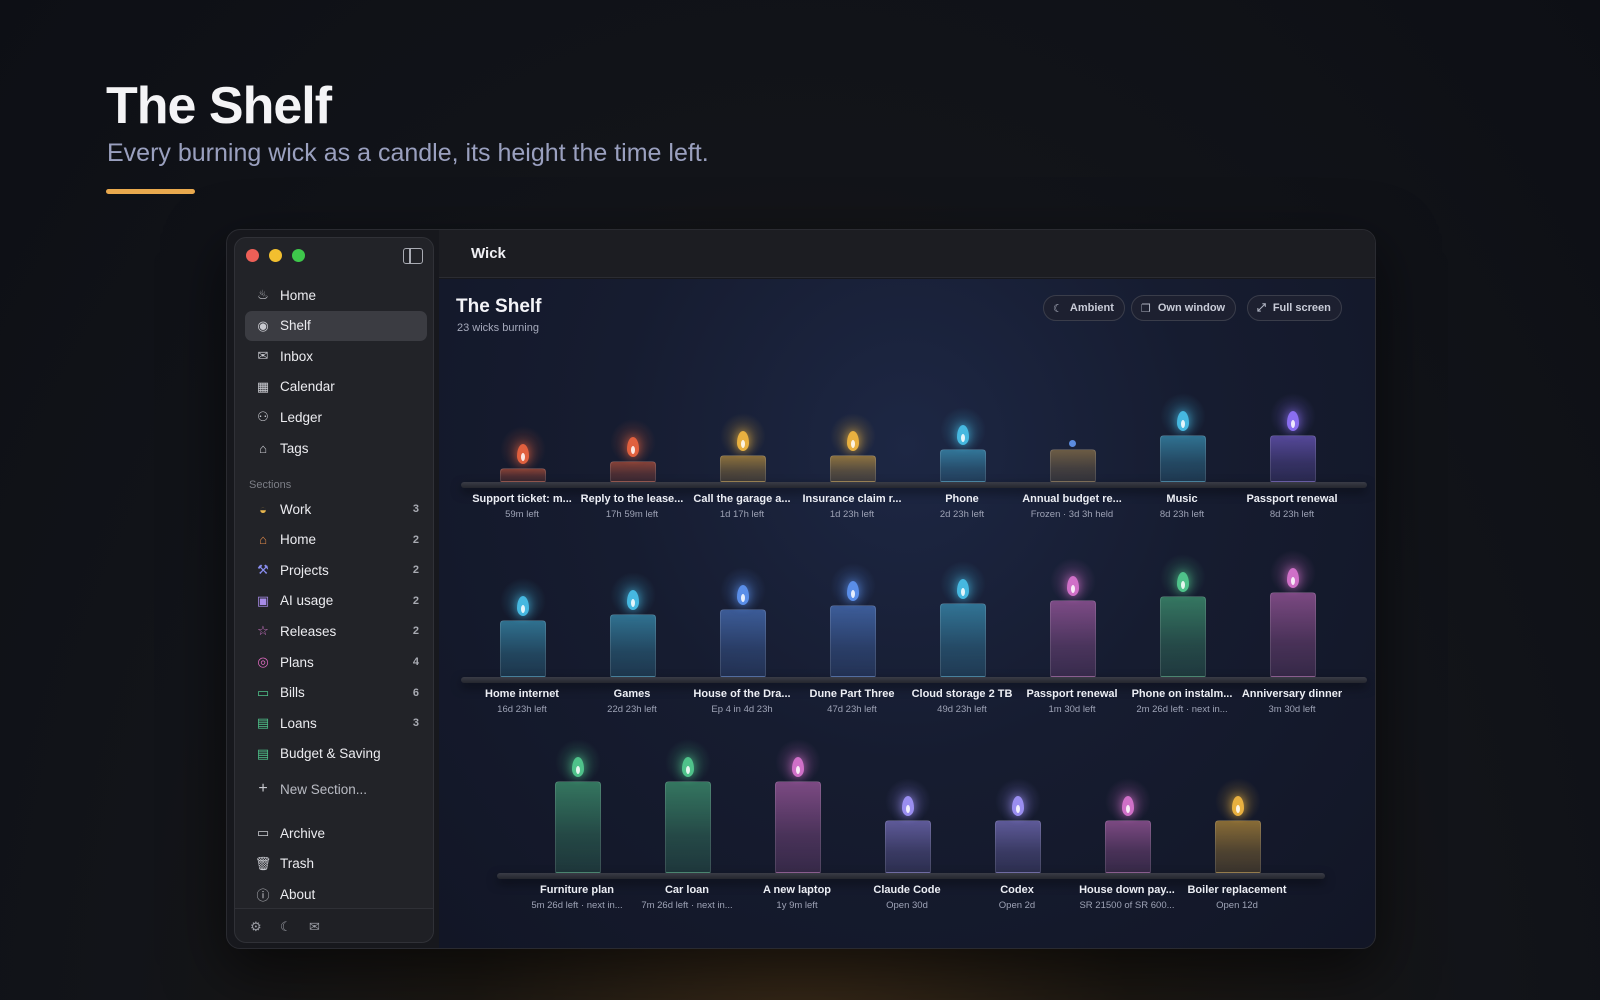 This screenshot has height=1000, width=1600. Describe the element at coordinates (263, 692) in the screenshot. I see `card-icon: ▭` at that location.